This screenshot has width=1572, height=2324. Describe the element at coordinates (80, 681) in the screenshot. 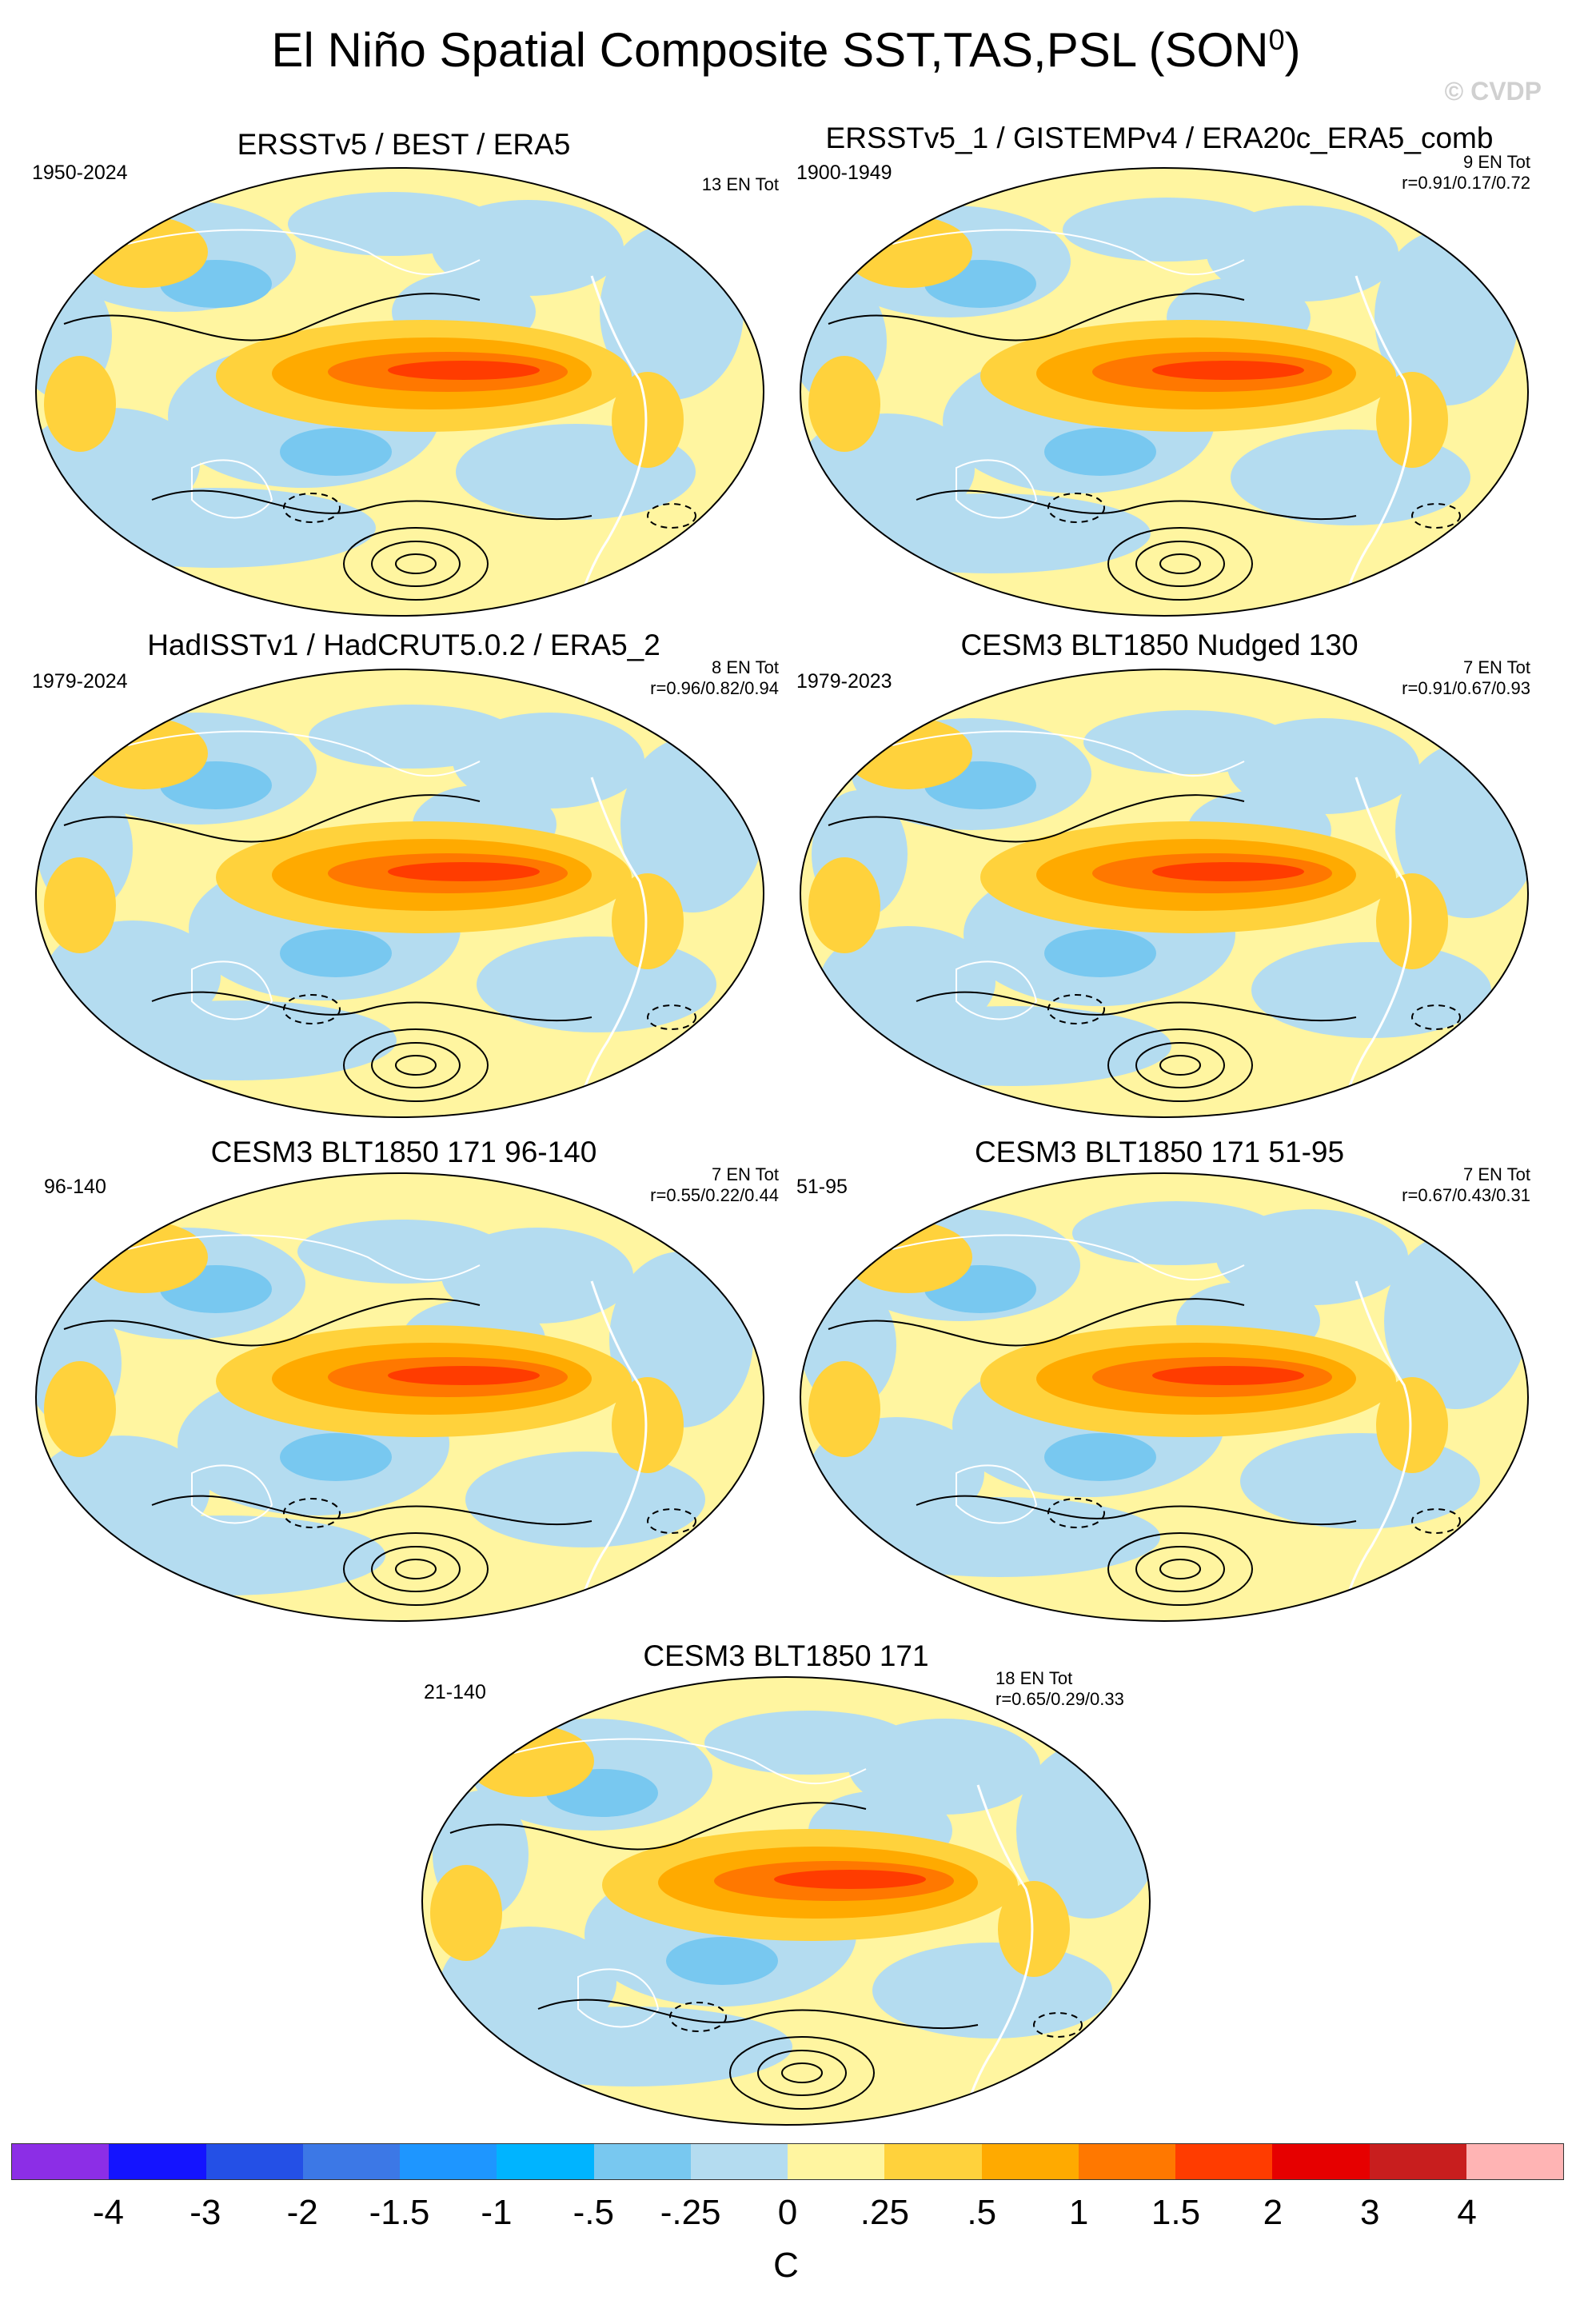

I see `panel-3-period: 1979-2024` at that location.